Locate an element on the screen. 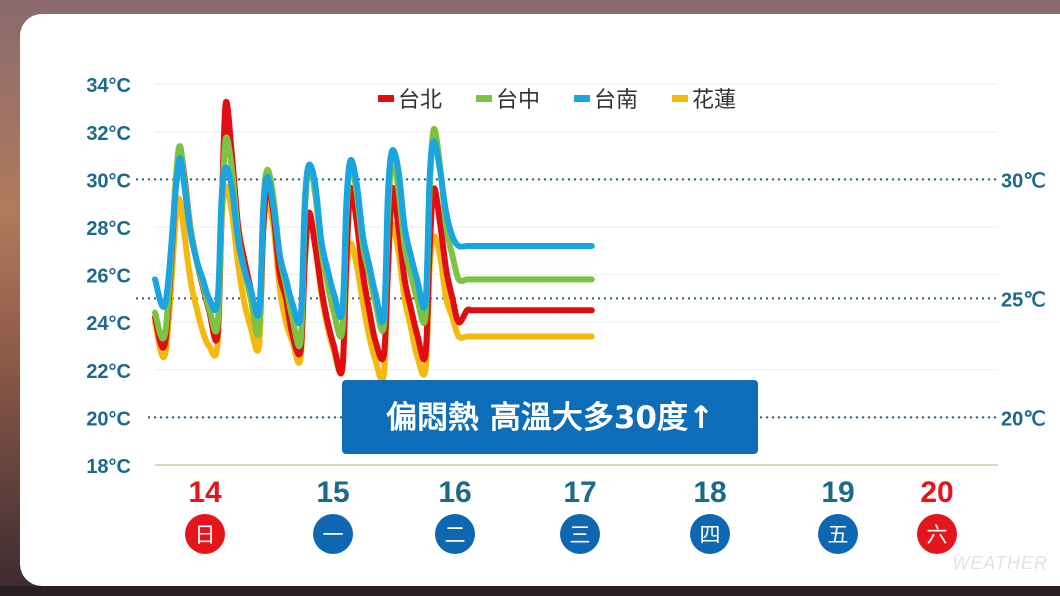  weekday-label: 一 is located at coordinates (333, 535).